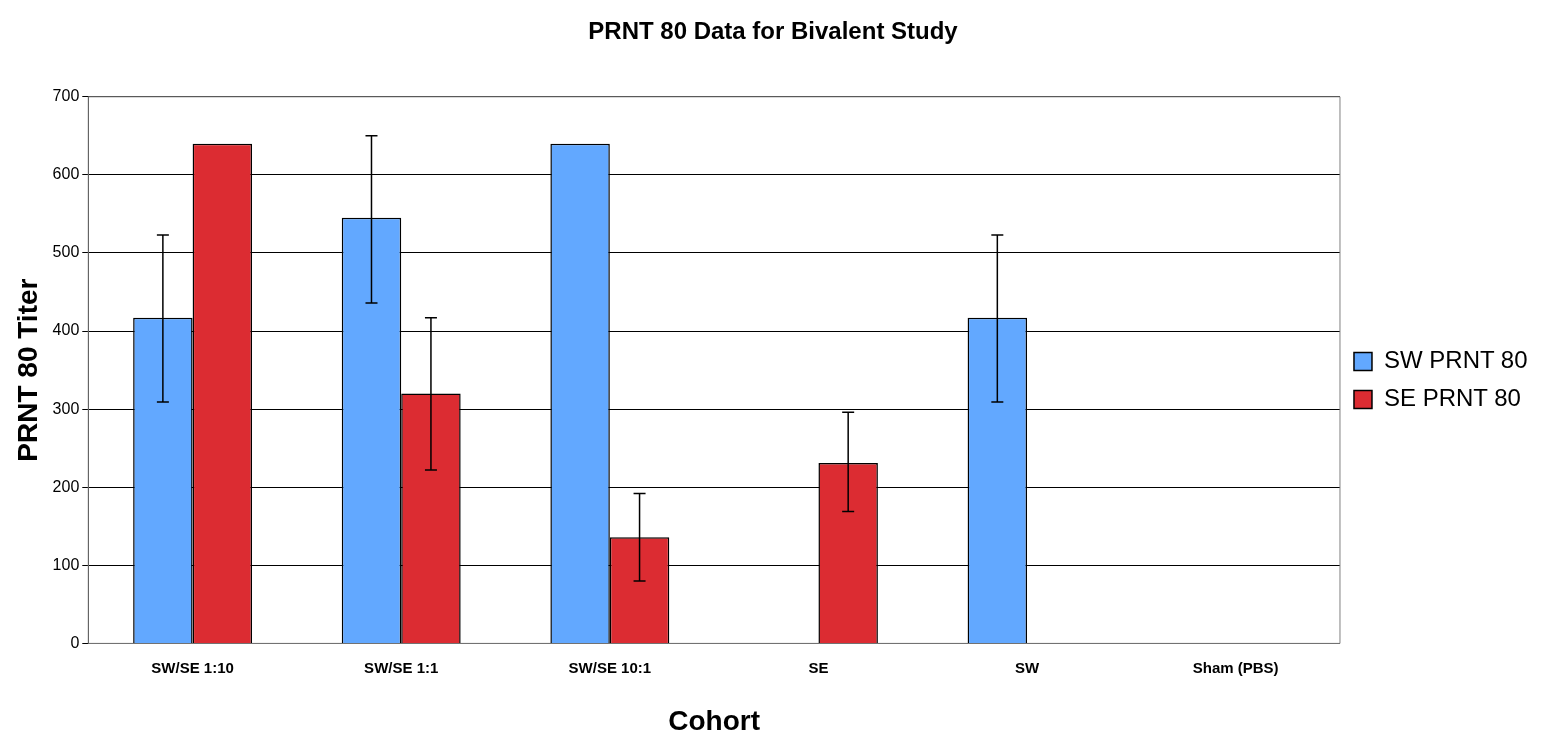  Describe the element at coordinates (66, 330) in the screenshot. I see `y-tick-label: 400` at that location.